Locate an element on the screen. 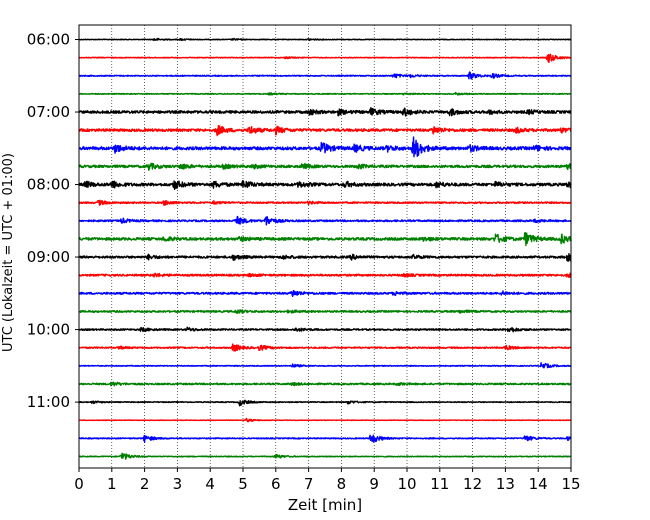 The image size is (650, 520). x-tick-label: 4 is located at coordinates (210, 484).